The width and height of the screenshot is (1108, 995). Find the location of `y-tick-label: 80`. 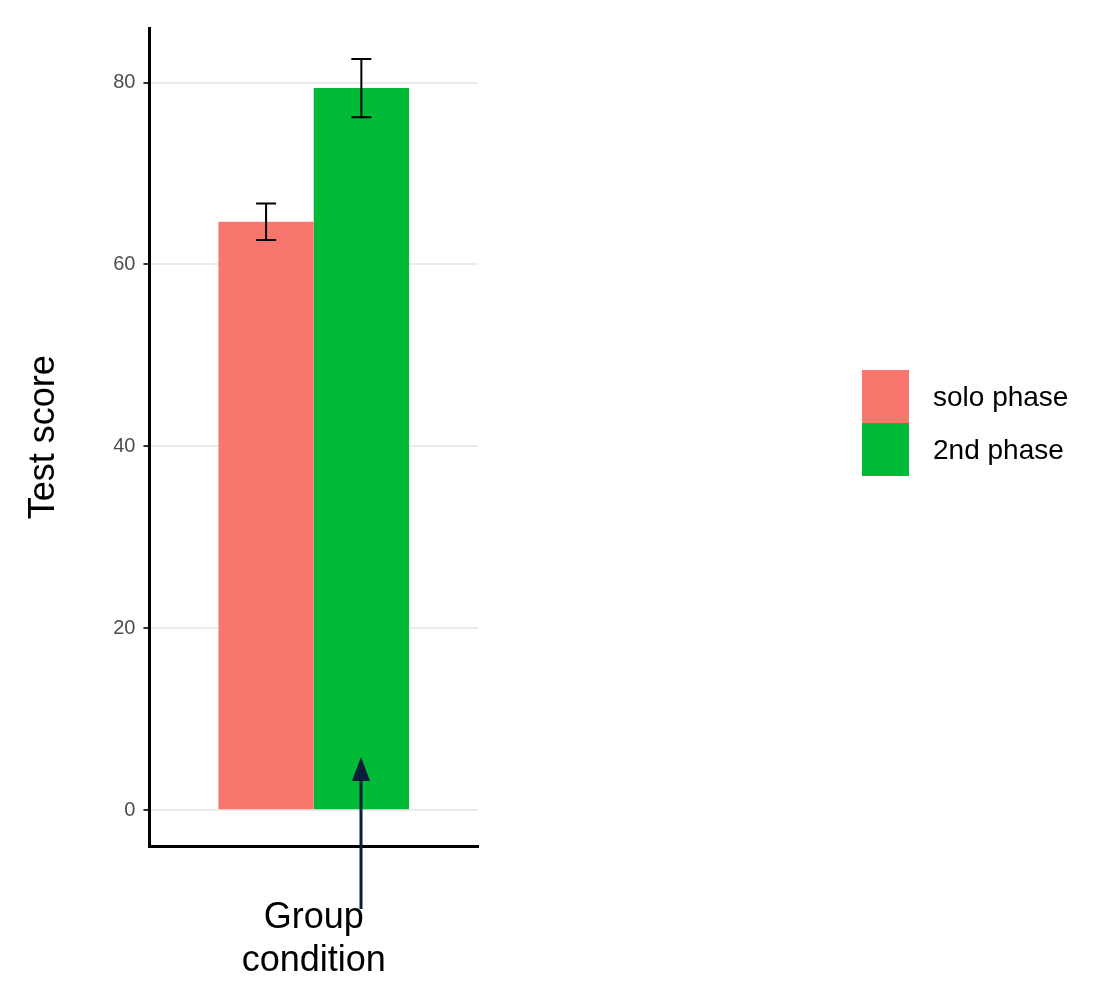

y-tick-label: 80 is located at coordinates (124, 81).